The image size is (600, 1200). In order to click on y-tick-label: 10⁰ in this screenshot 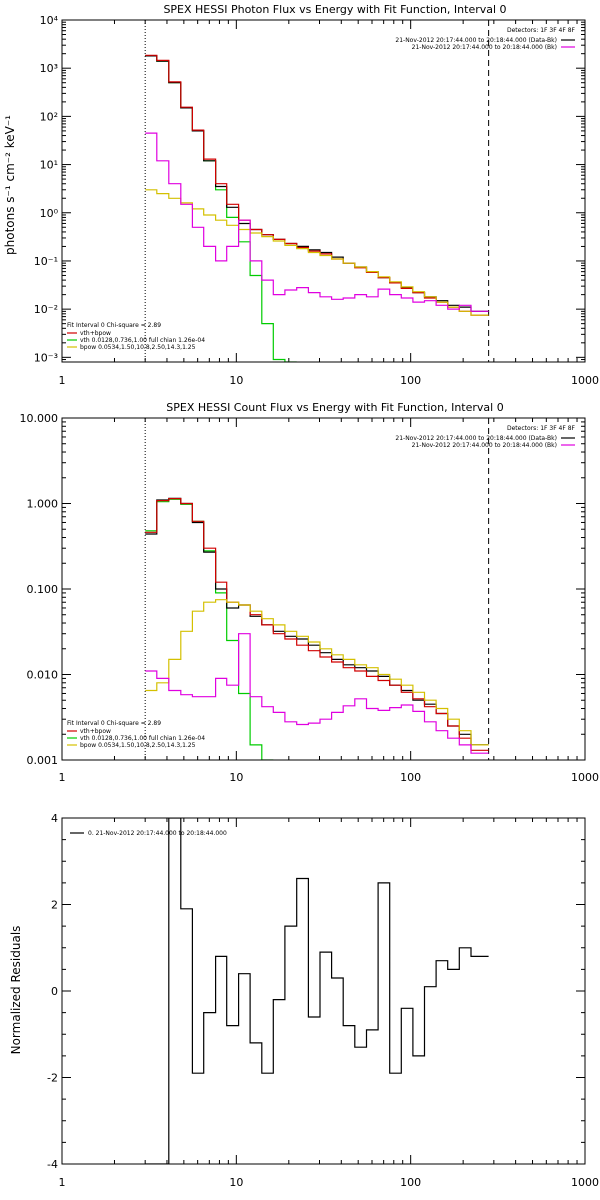, I will do `click(49, 213)`.